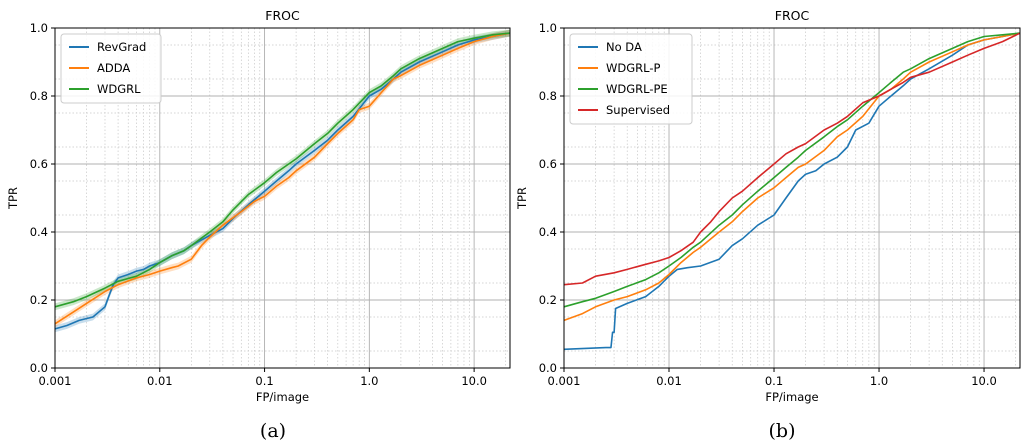  What do you see at coordinates (121, 47) in the screenshot?
I see `legend-label: RevGrad` at bounding box center [121, 47].